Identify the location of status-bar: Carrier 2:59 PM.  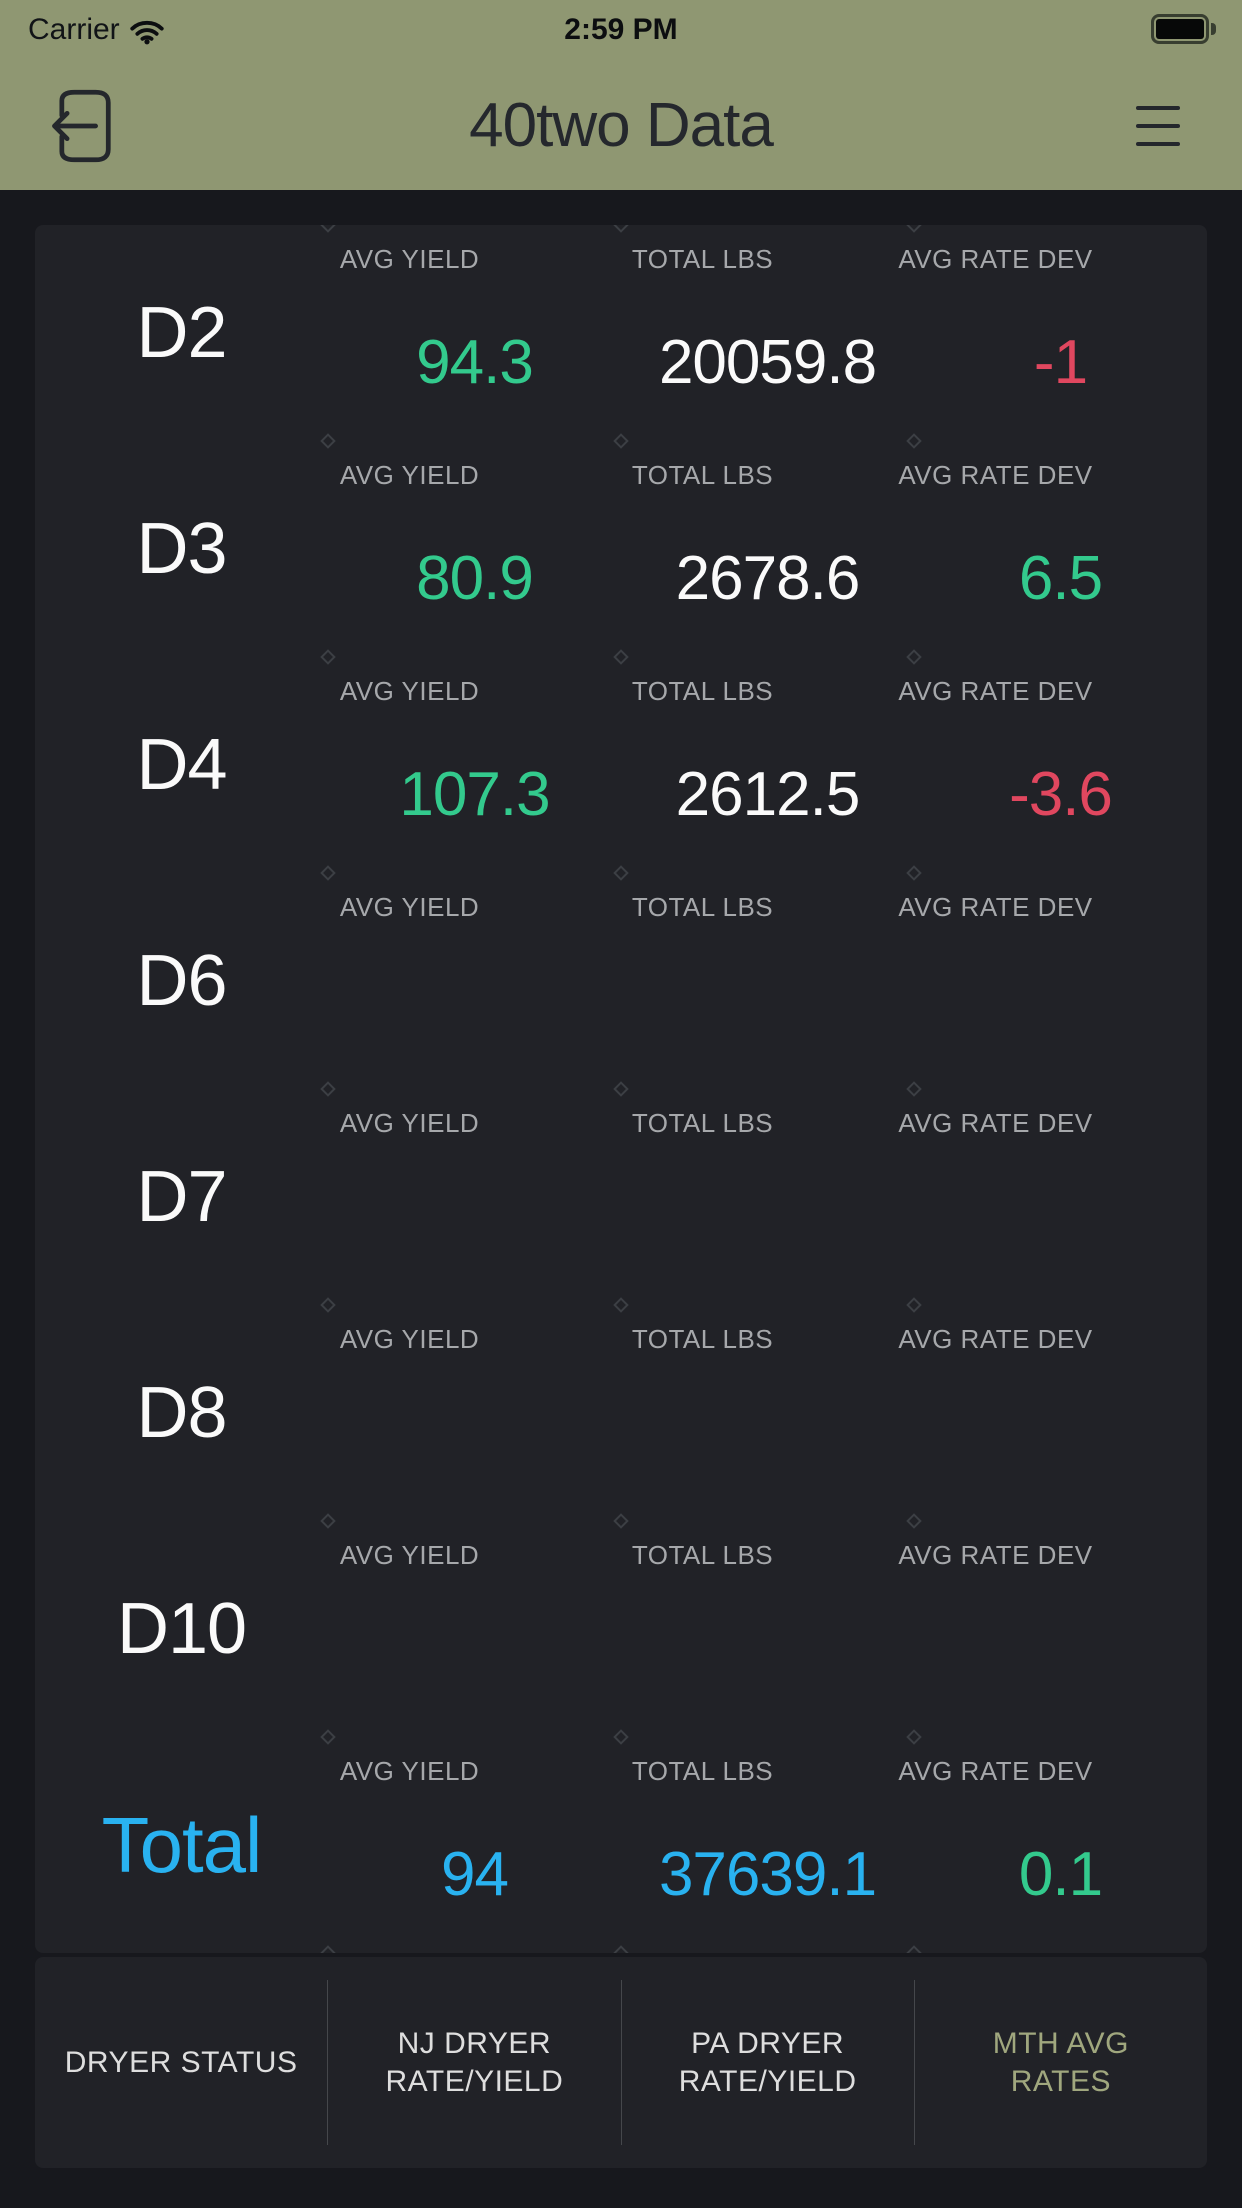
(621, 30).